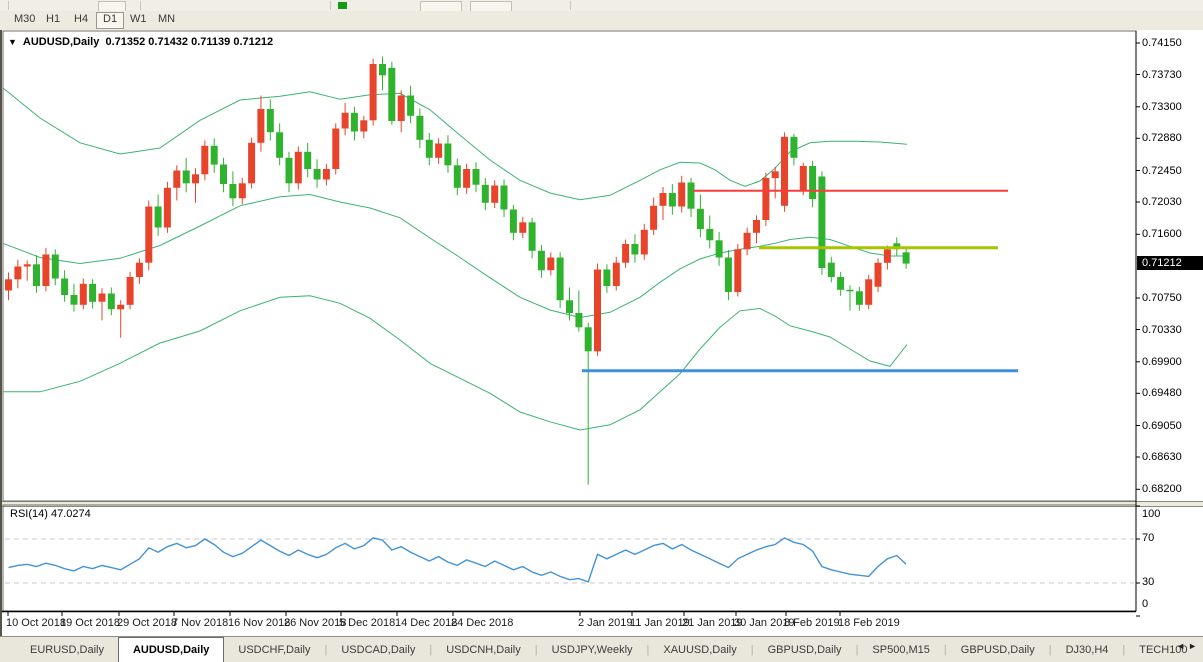  What do you see at coordinates (12, 42) in the screenshot?
I see `chevron-down-icon: ▼` at bounding box center [12, 42].